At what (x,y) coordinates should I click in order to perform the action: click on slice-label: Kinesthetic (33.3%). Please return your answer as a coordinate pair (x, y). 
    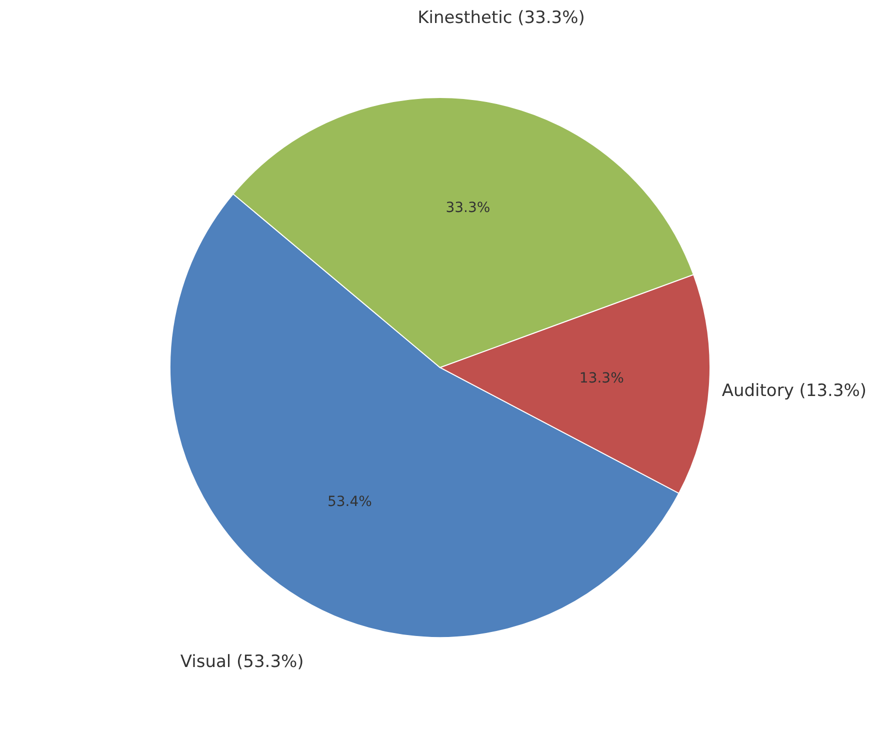
    Looking at the image, I should click on (501, 18).